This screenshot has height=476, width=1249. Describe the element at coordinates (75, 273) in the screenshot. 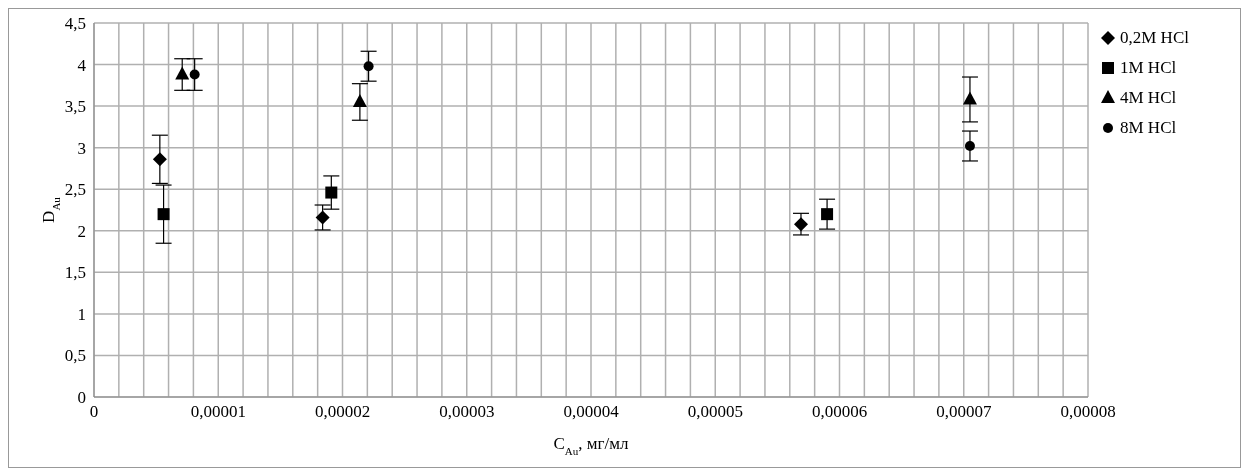

I see `y-tick-label: 1,5` at that location.